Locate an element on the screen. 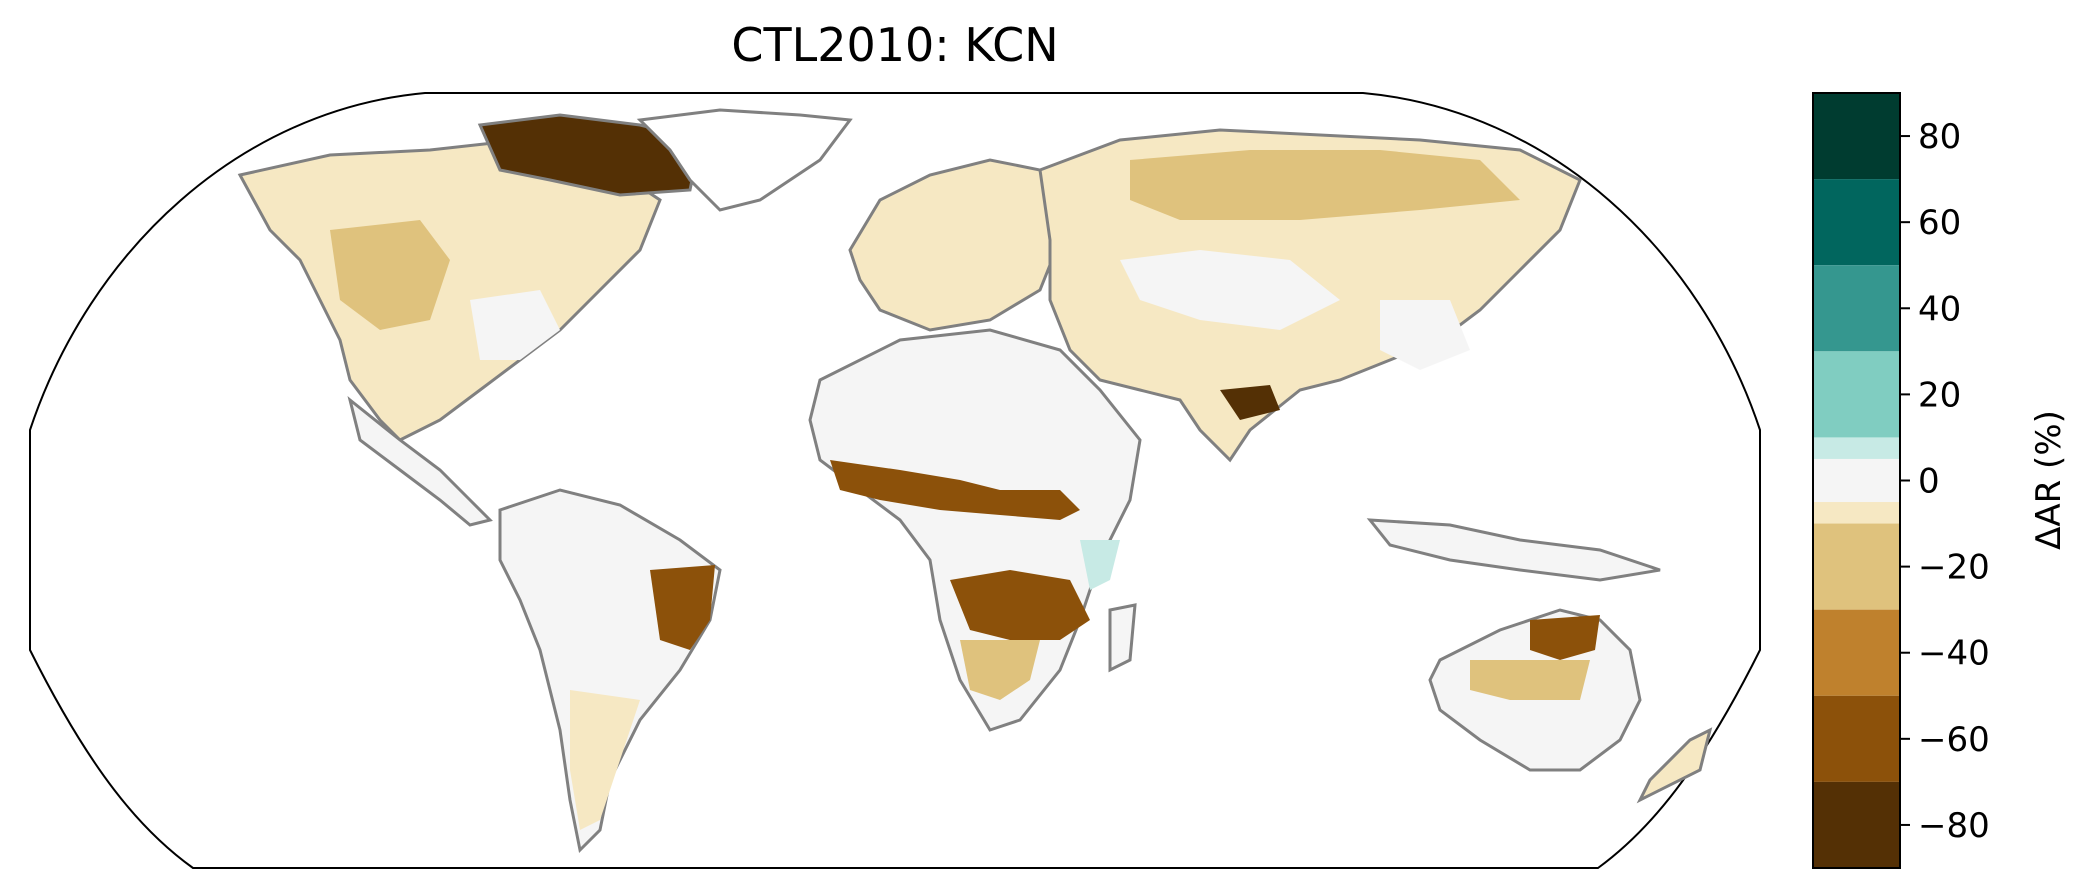 This screenshot has width=2093, height=894. region-us-east is located at coordinates (515, 325).